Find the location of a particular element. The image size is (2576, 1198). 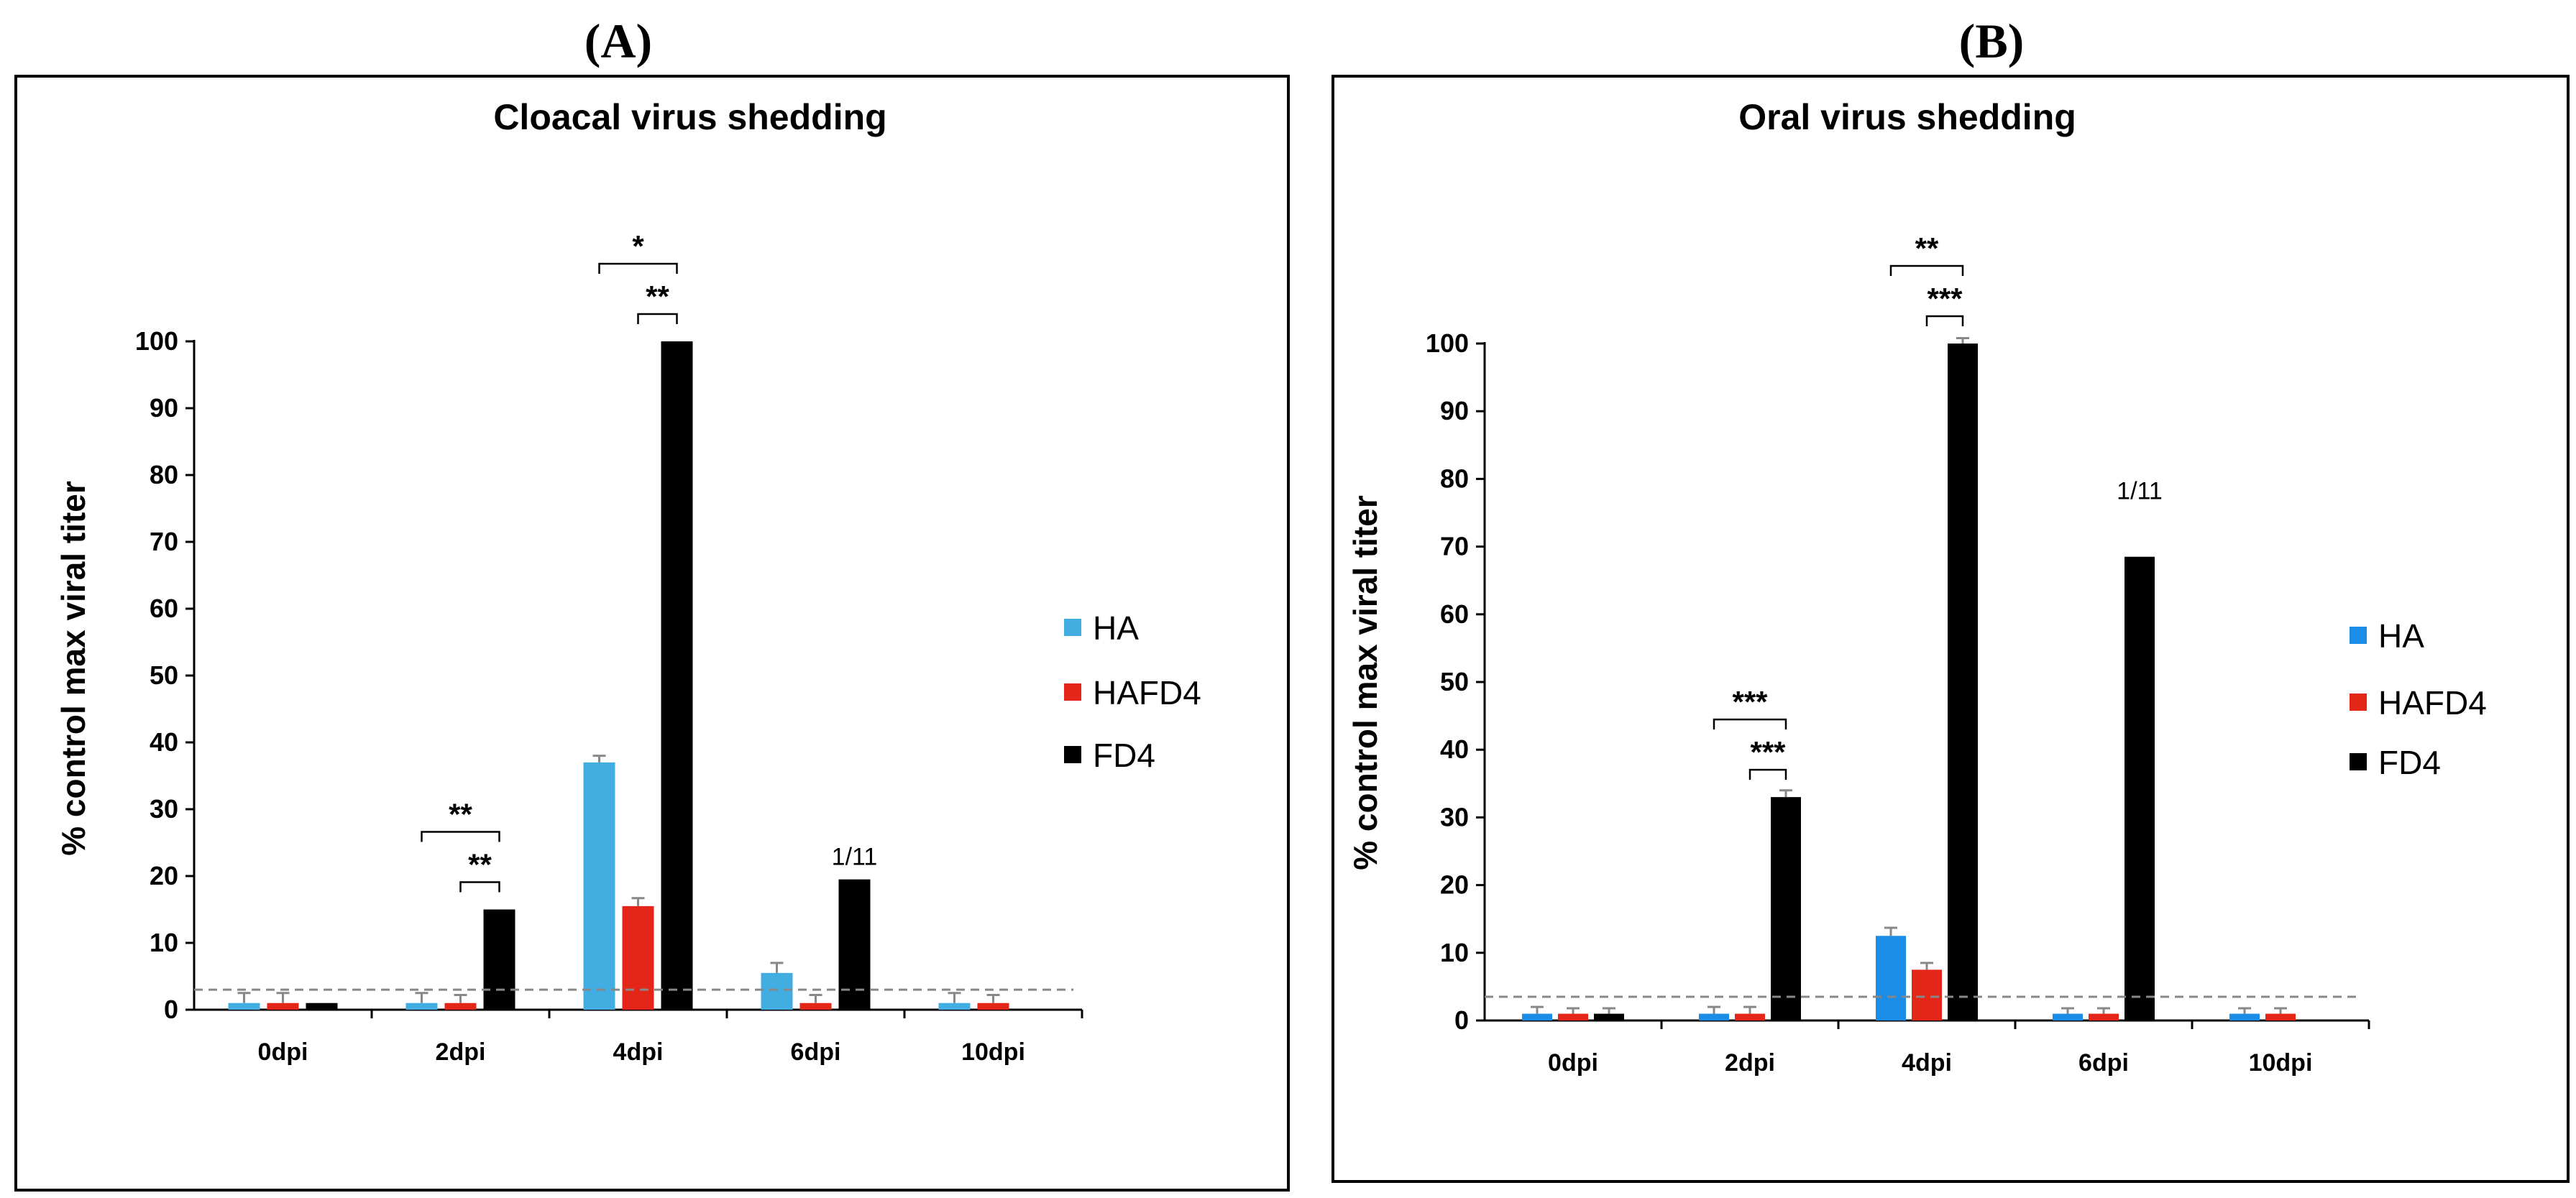

panel-b-y-axis-label: % control max viral titer is located at coordinates (1365, 682).